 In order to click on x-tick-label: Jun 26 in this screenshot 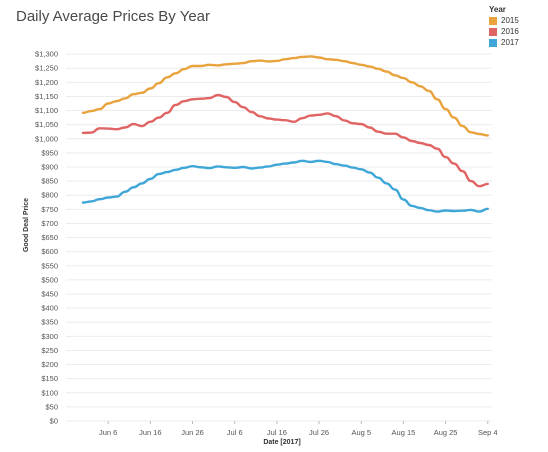, I will do `click(192, 432)`.